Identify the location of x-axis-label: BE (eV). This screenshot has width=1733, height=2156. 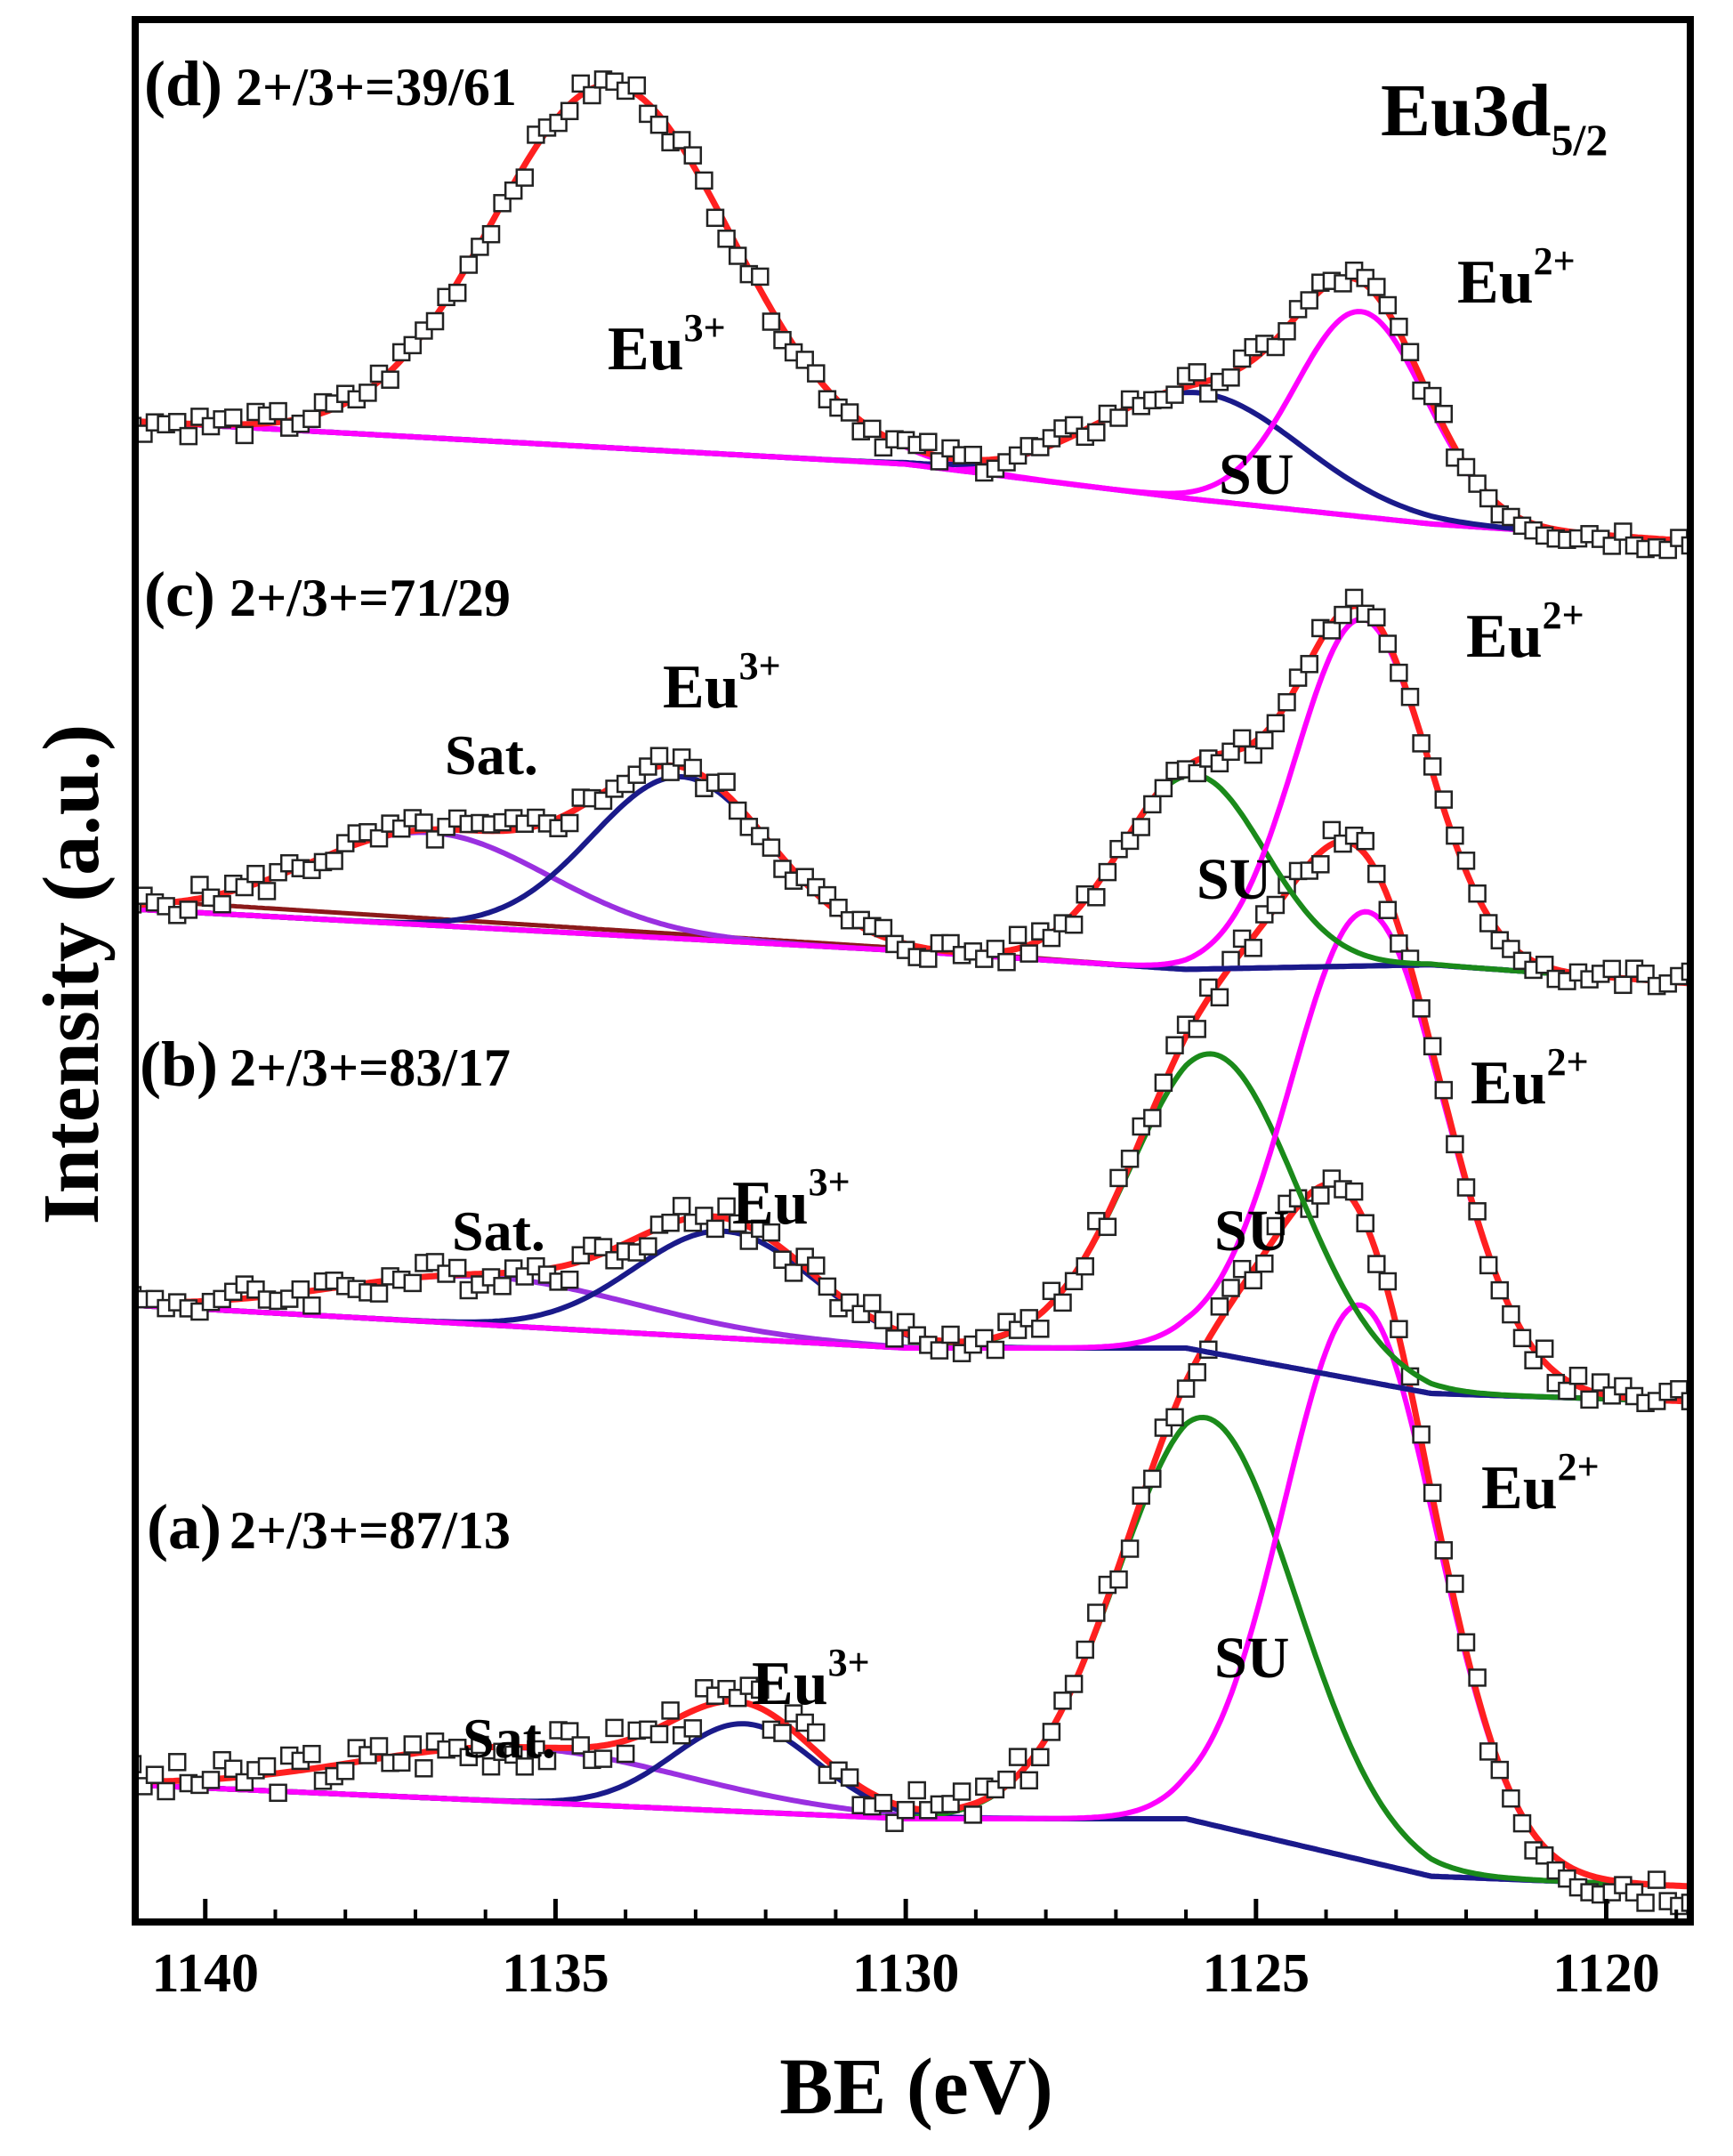
(915, 2087).